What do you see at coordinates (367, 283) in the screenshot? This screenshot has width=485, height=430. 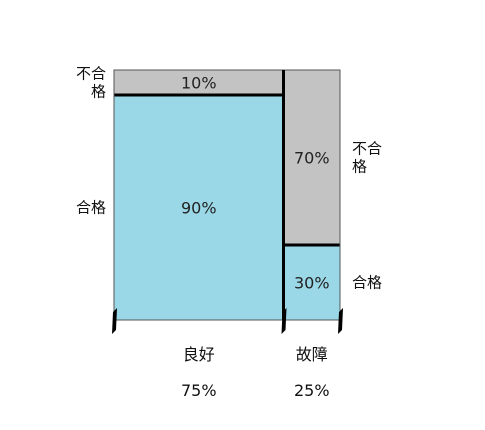 I see `right-side-label-1-0: 合格` at bounding box center [367, 283].